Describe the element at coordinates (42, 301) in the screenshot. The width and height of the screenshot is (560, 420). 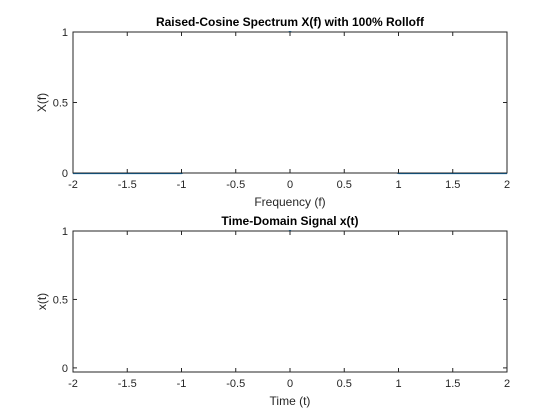
I see `y-axis-label: x(t)` at that location.